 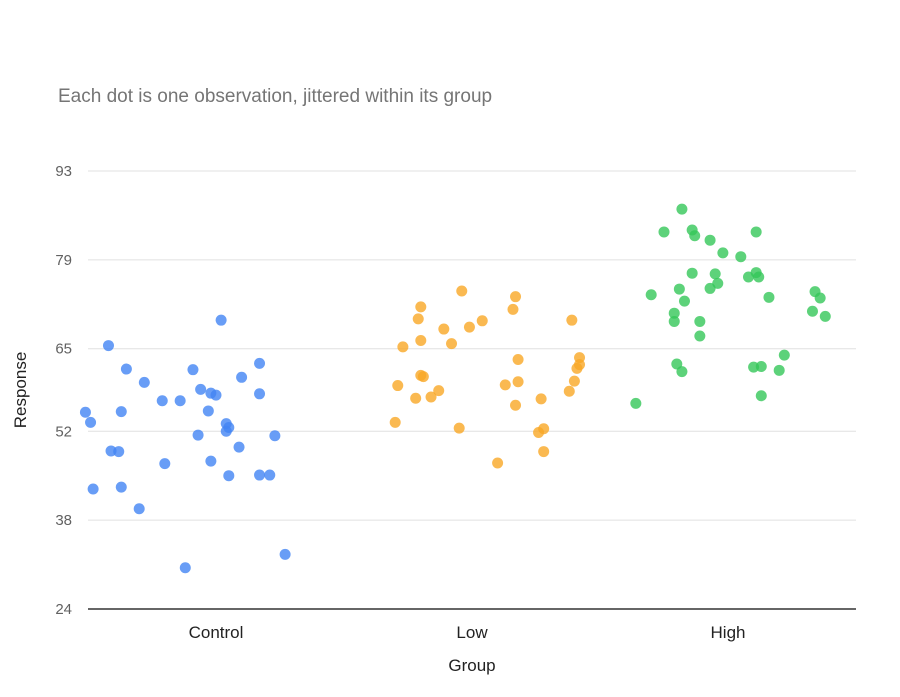 What do you see at coordinates (63, 431) in the screenshot?
I see `y-tick-label: 52` at bounding box center [63, 431].